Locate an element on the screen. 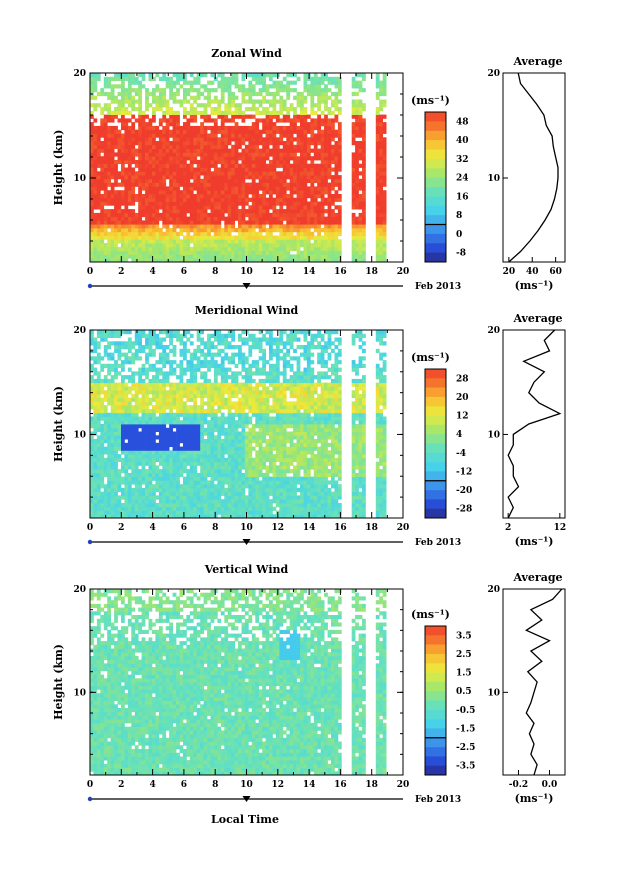  average-x-tick-label: 60 is located at coordinates (555, 272).